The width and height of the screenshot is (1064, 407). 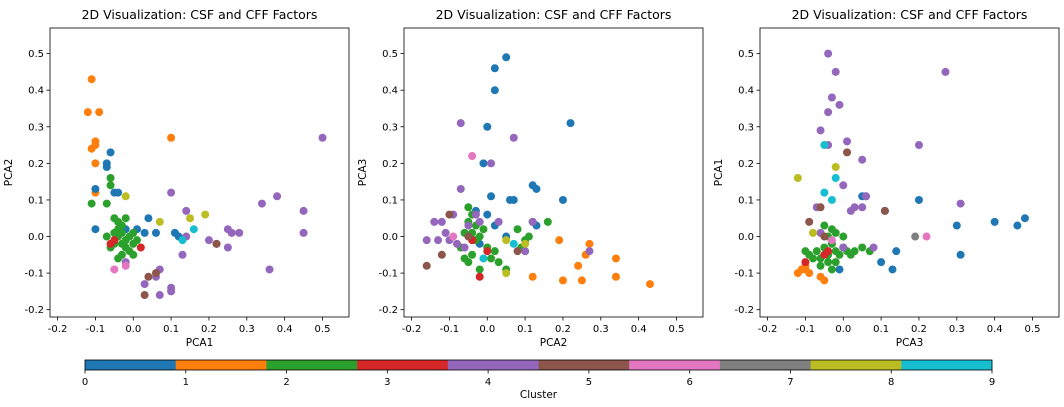 What do you see at coordinates (285, 329) in the screenshot?
I see `x-tick-label: 0.4` at bounding box center [285, 329].